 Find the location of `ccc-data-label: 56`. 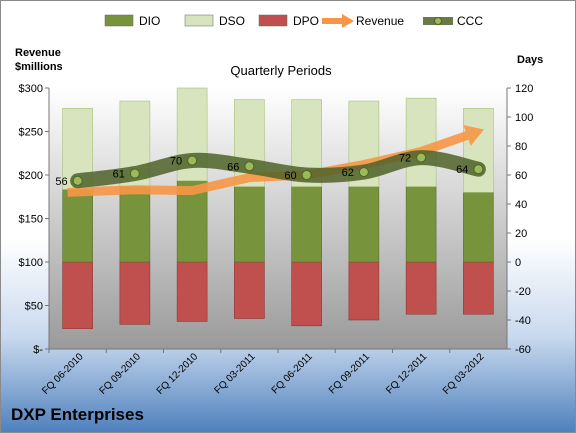

ccc-data-label: 56 is located at coordinates (61, 182).